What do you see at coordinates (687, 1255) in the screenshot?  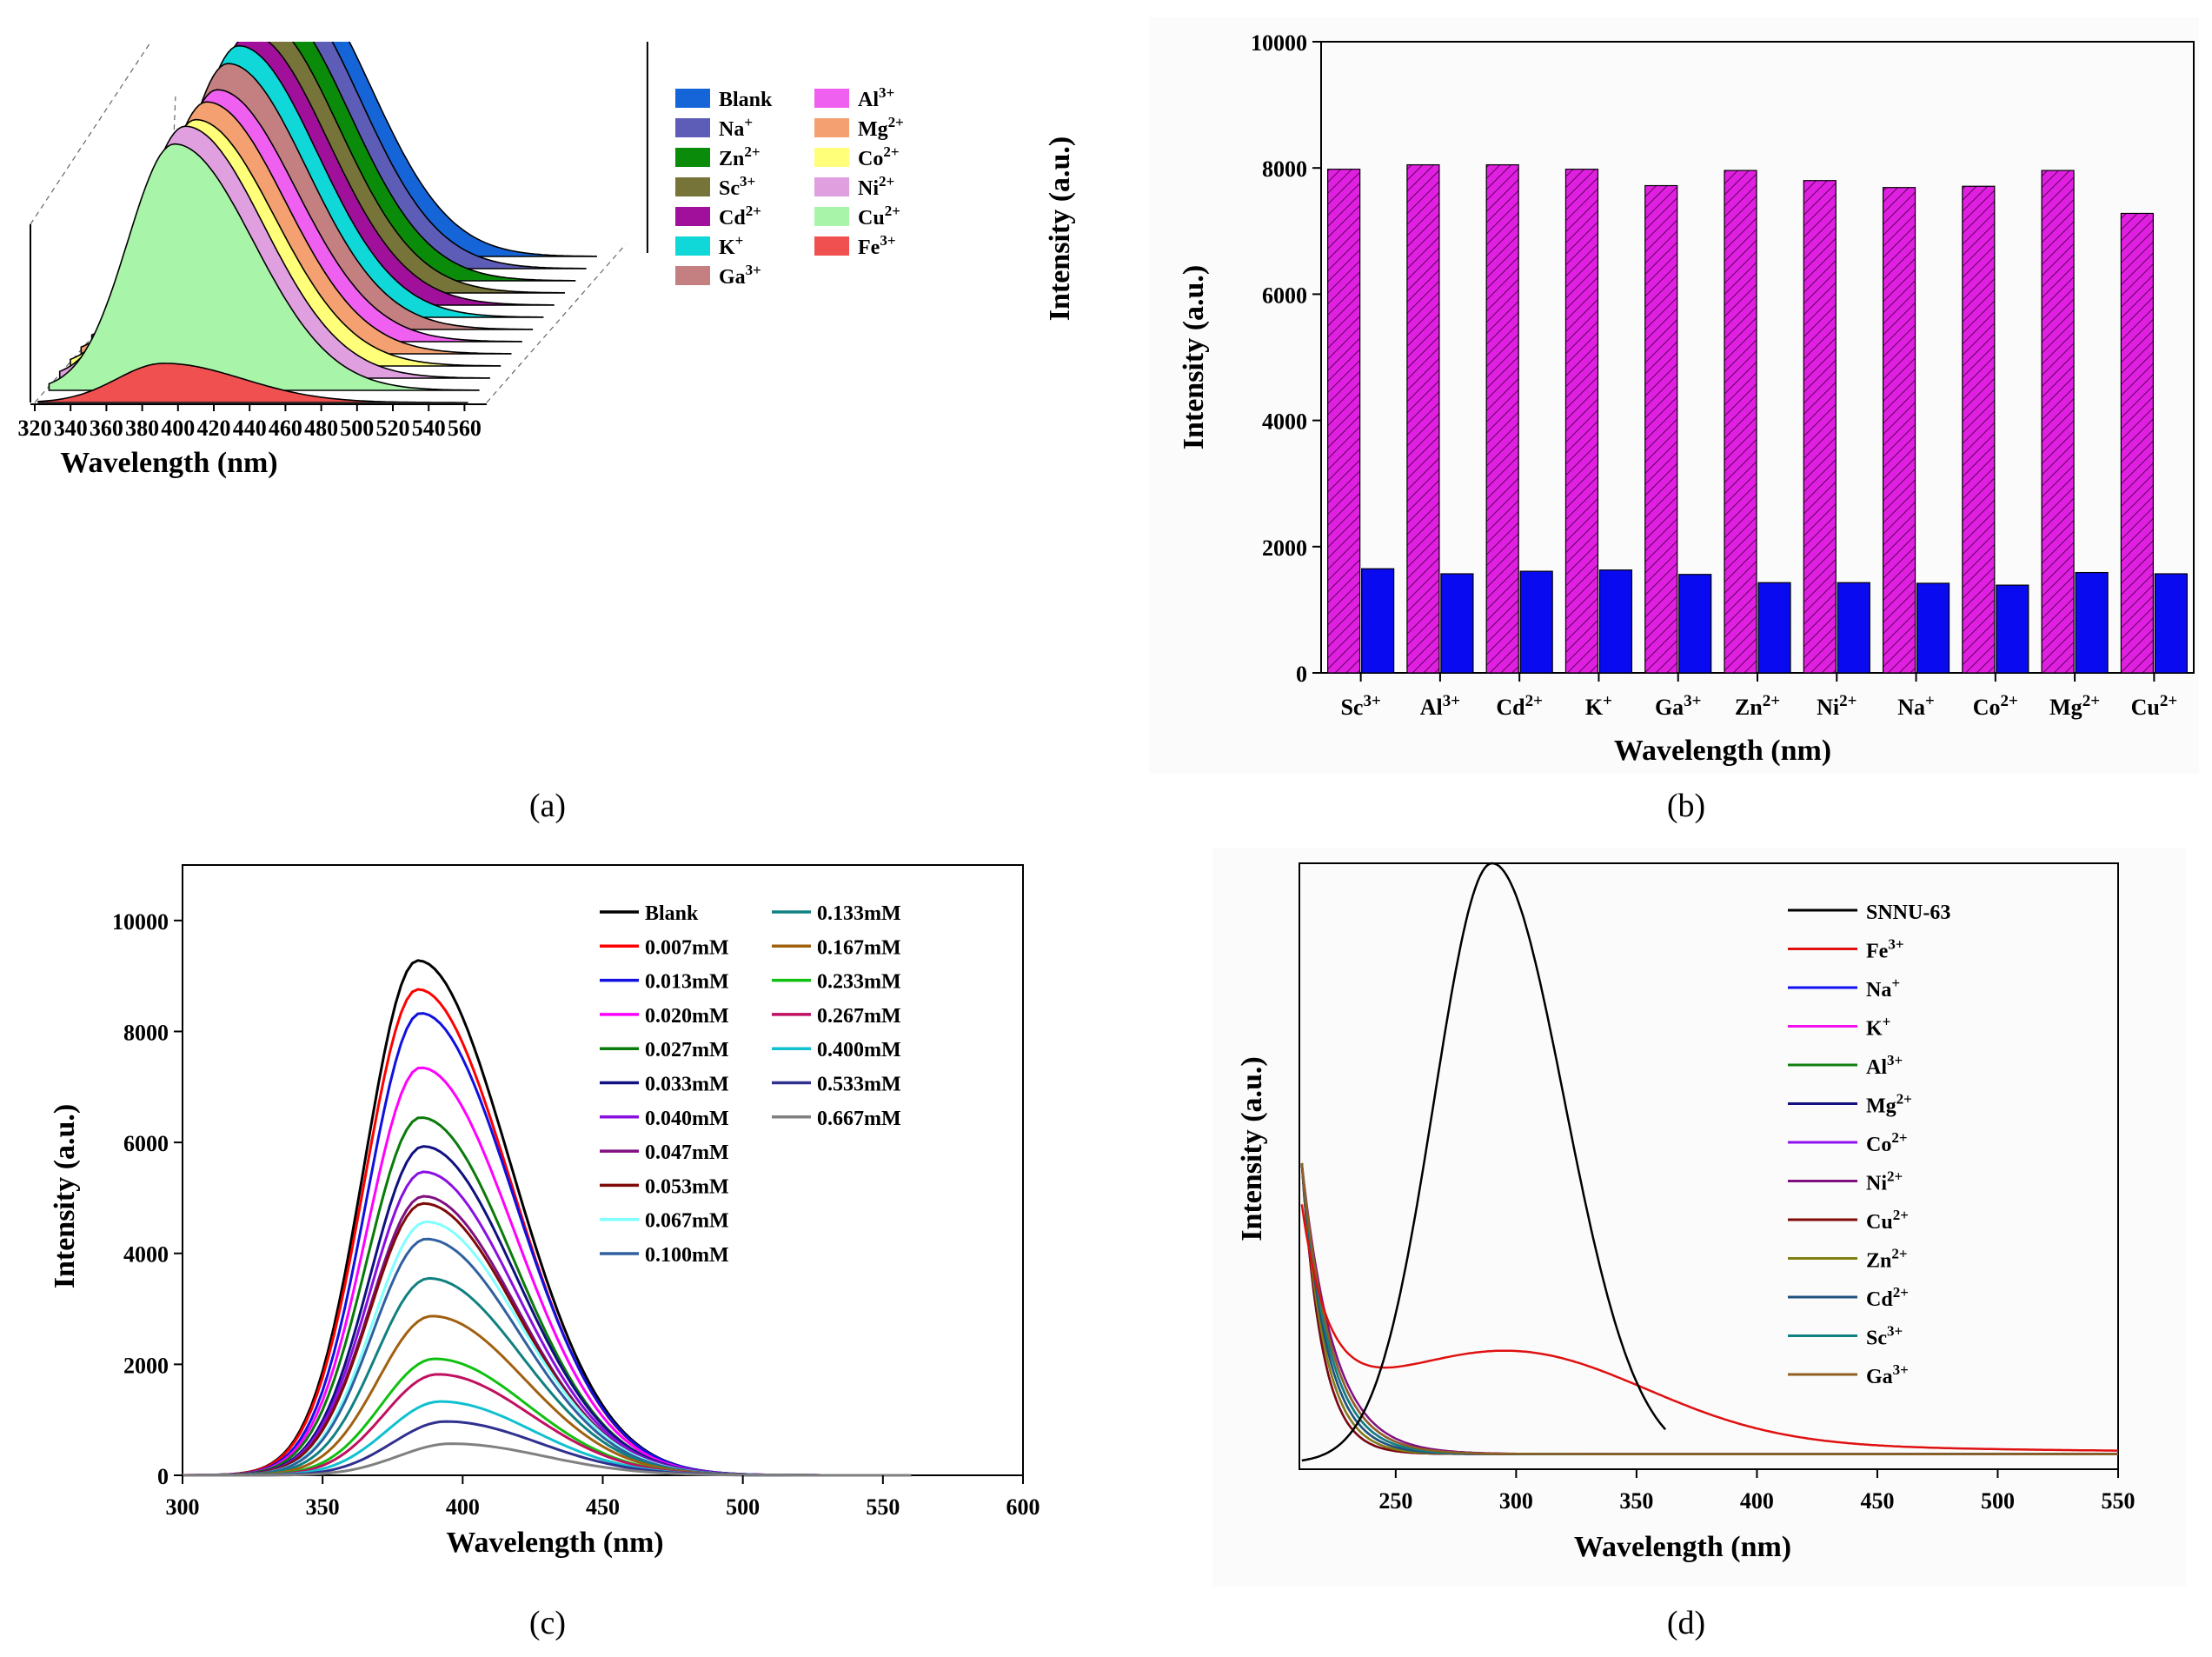 I see `legend-label: 0.100mM` at bounding box center [687, 1255].